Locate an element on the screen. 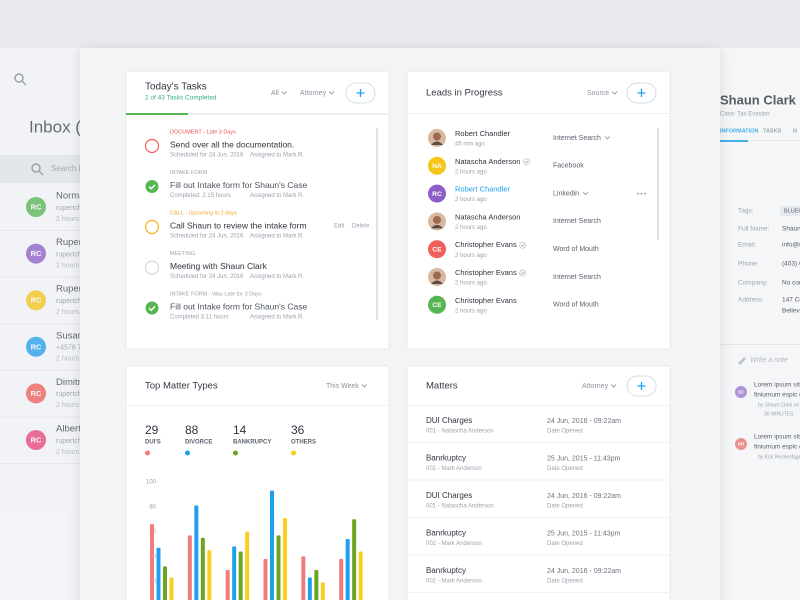 The height and width of the screenshot is (600, 800). card-title: Today's Tasks is located at coordinates (176, 87).